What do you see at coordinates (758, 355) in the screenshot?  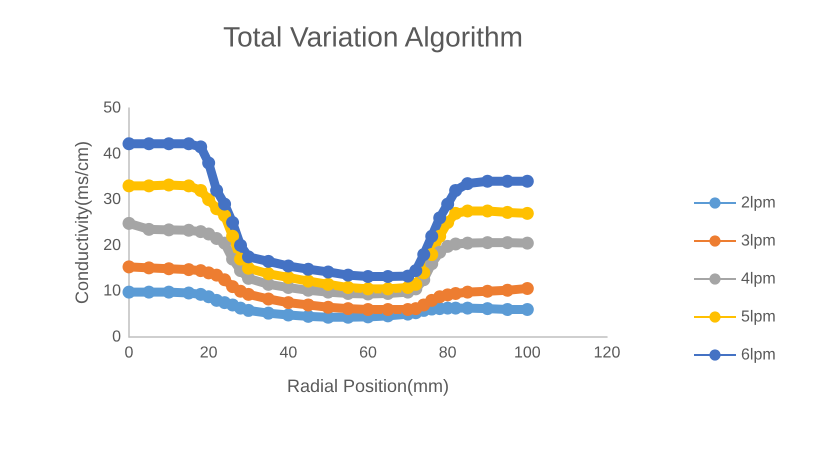 I see `legend-label: 6lpm` at bounding box center [758, 355].